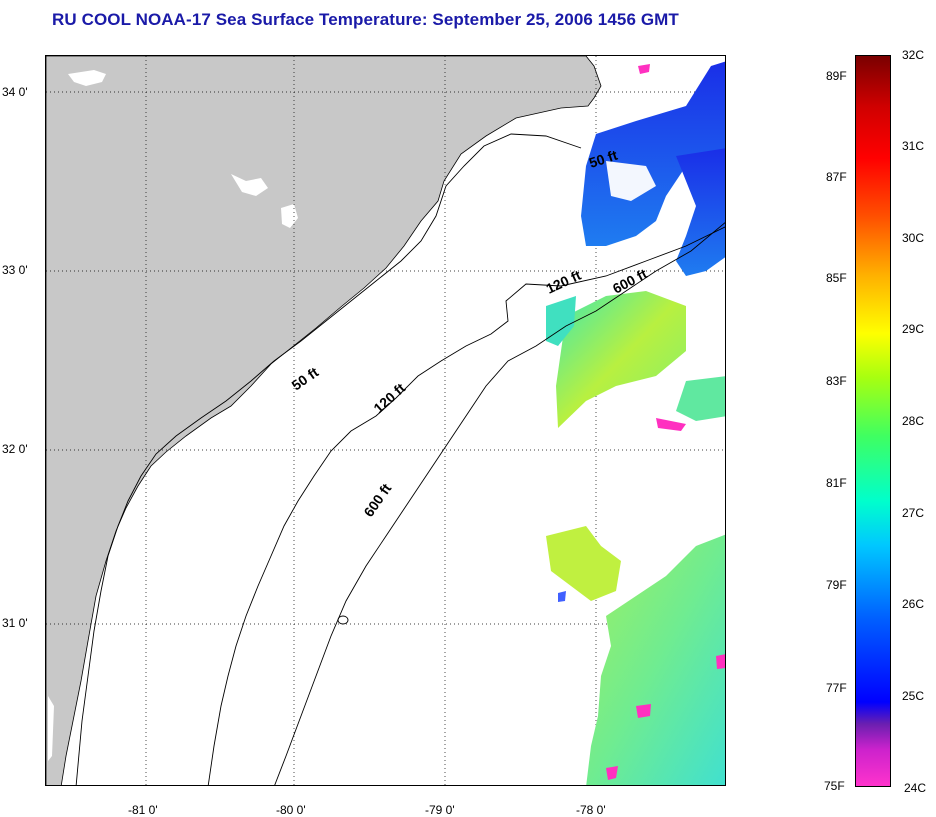 The width and height of the screenshot is (936, 817). I want to click on lat-tick-33: 33 0', so click(15, 270).